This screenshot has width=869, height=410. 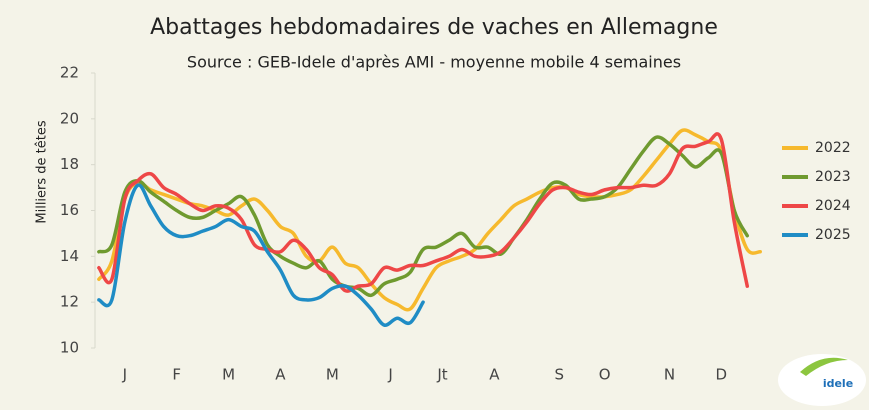 I want to click on x-tick-label: O, so click(x=605, y=375).